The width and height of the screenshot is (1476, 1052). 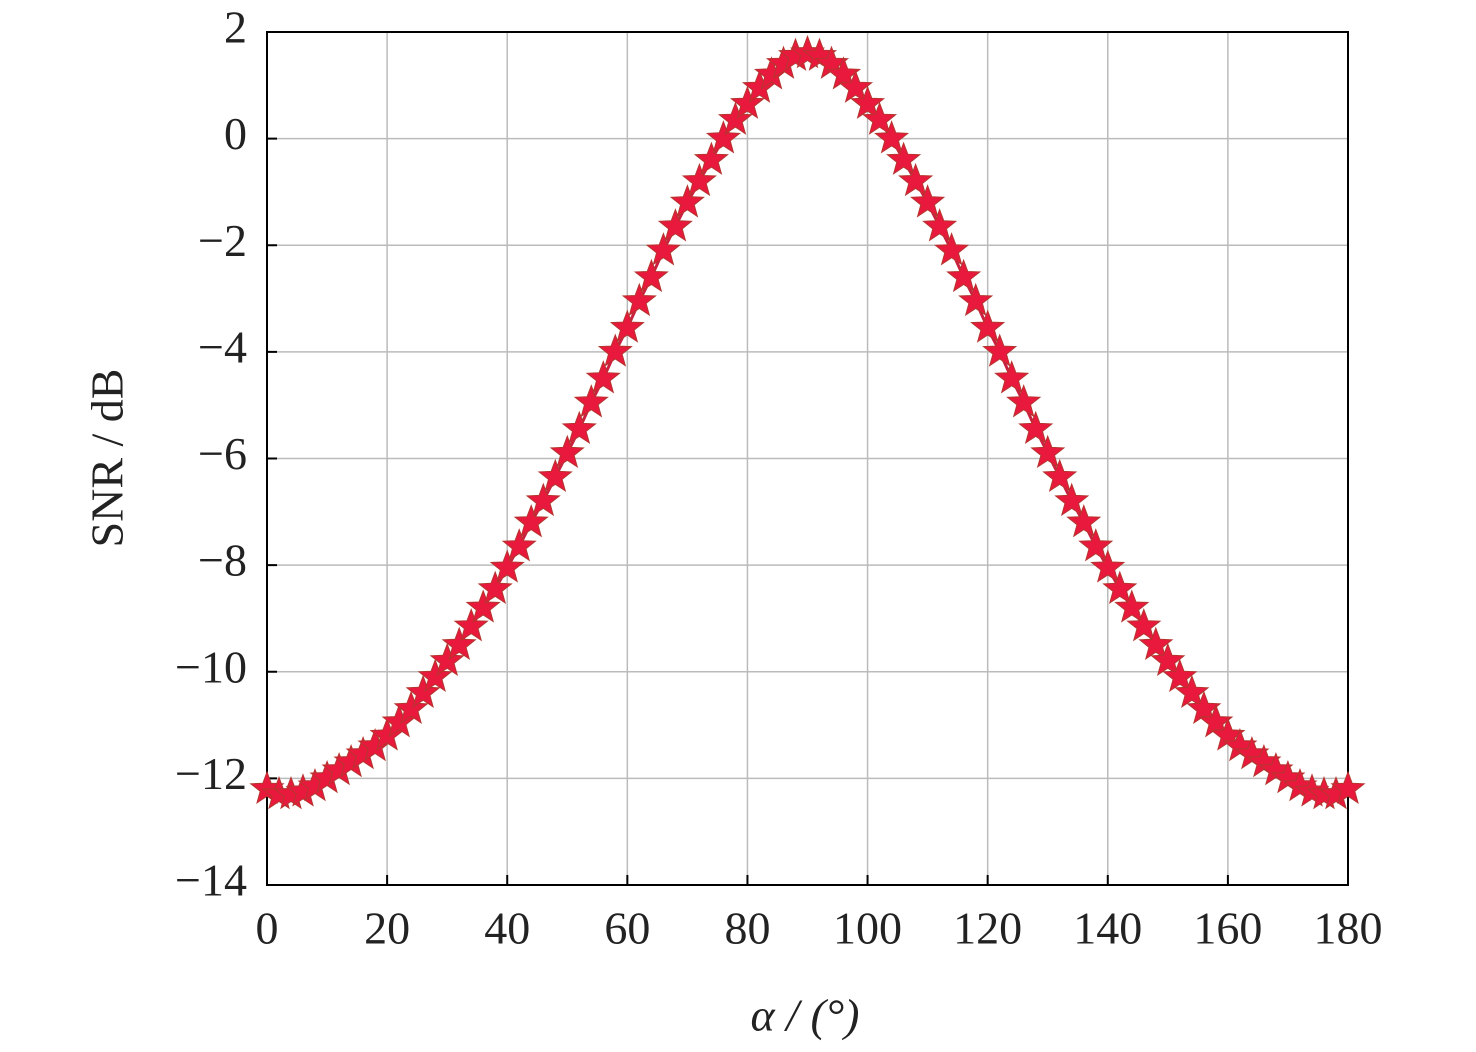 I want to click on x-tick-label: 0, so click(x=267, y=928).